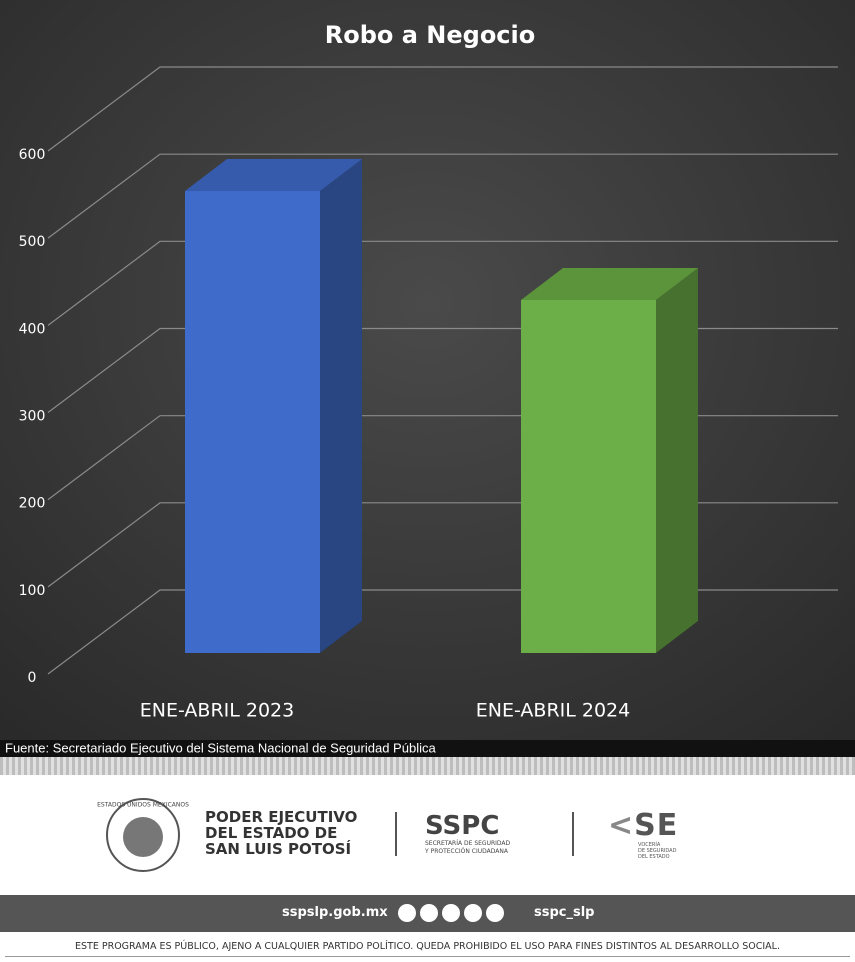 The height and width of the screenshot is (962, 855). What do you see at coordinates (32, 242) in the screenshot?
I see `y-tick-label: 500` at bounding box center [32, 242].